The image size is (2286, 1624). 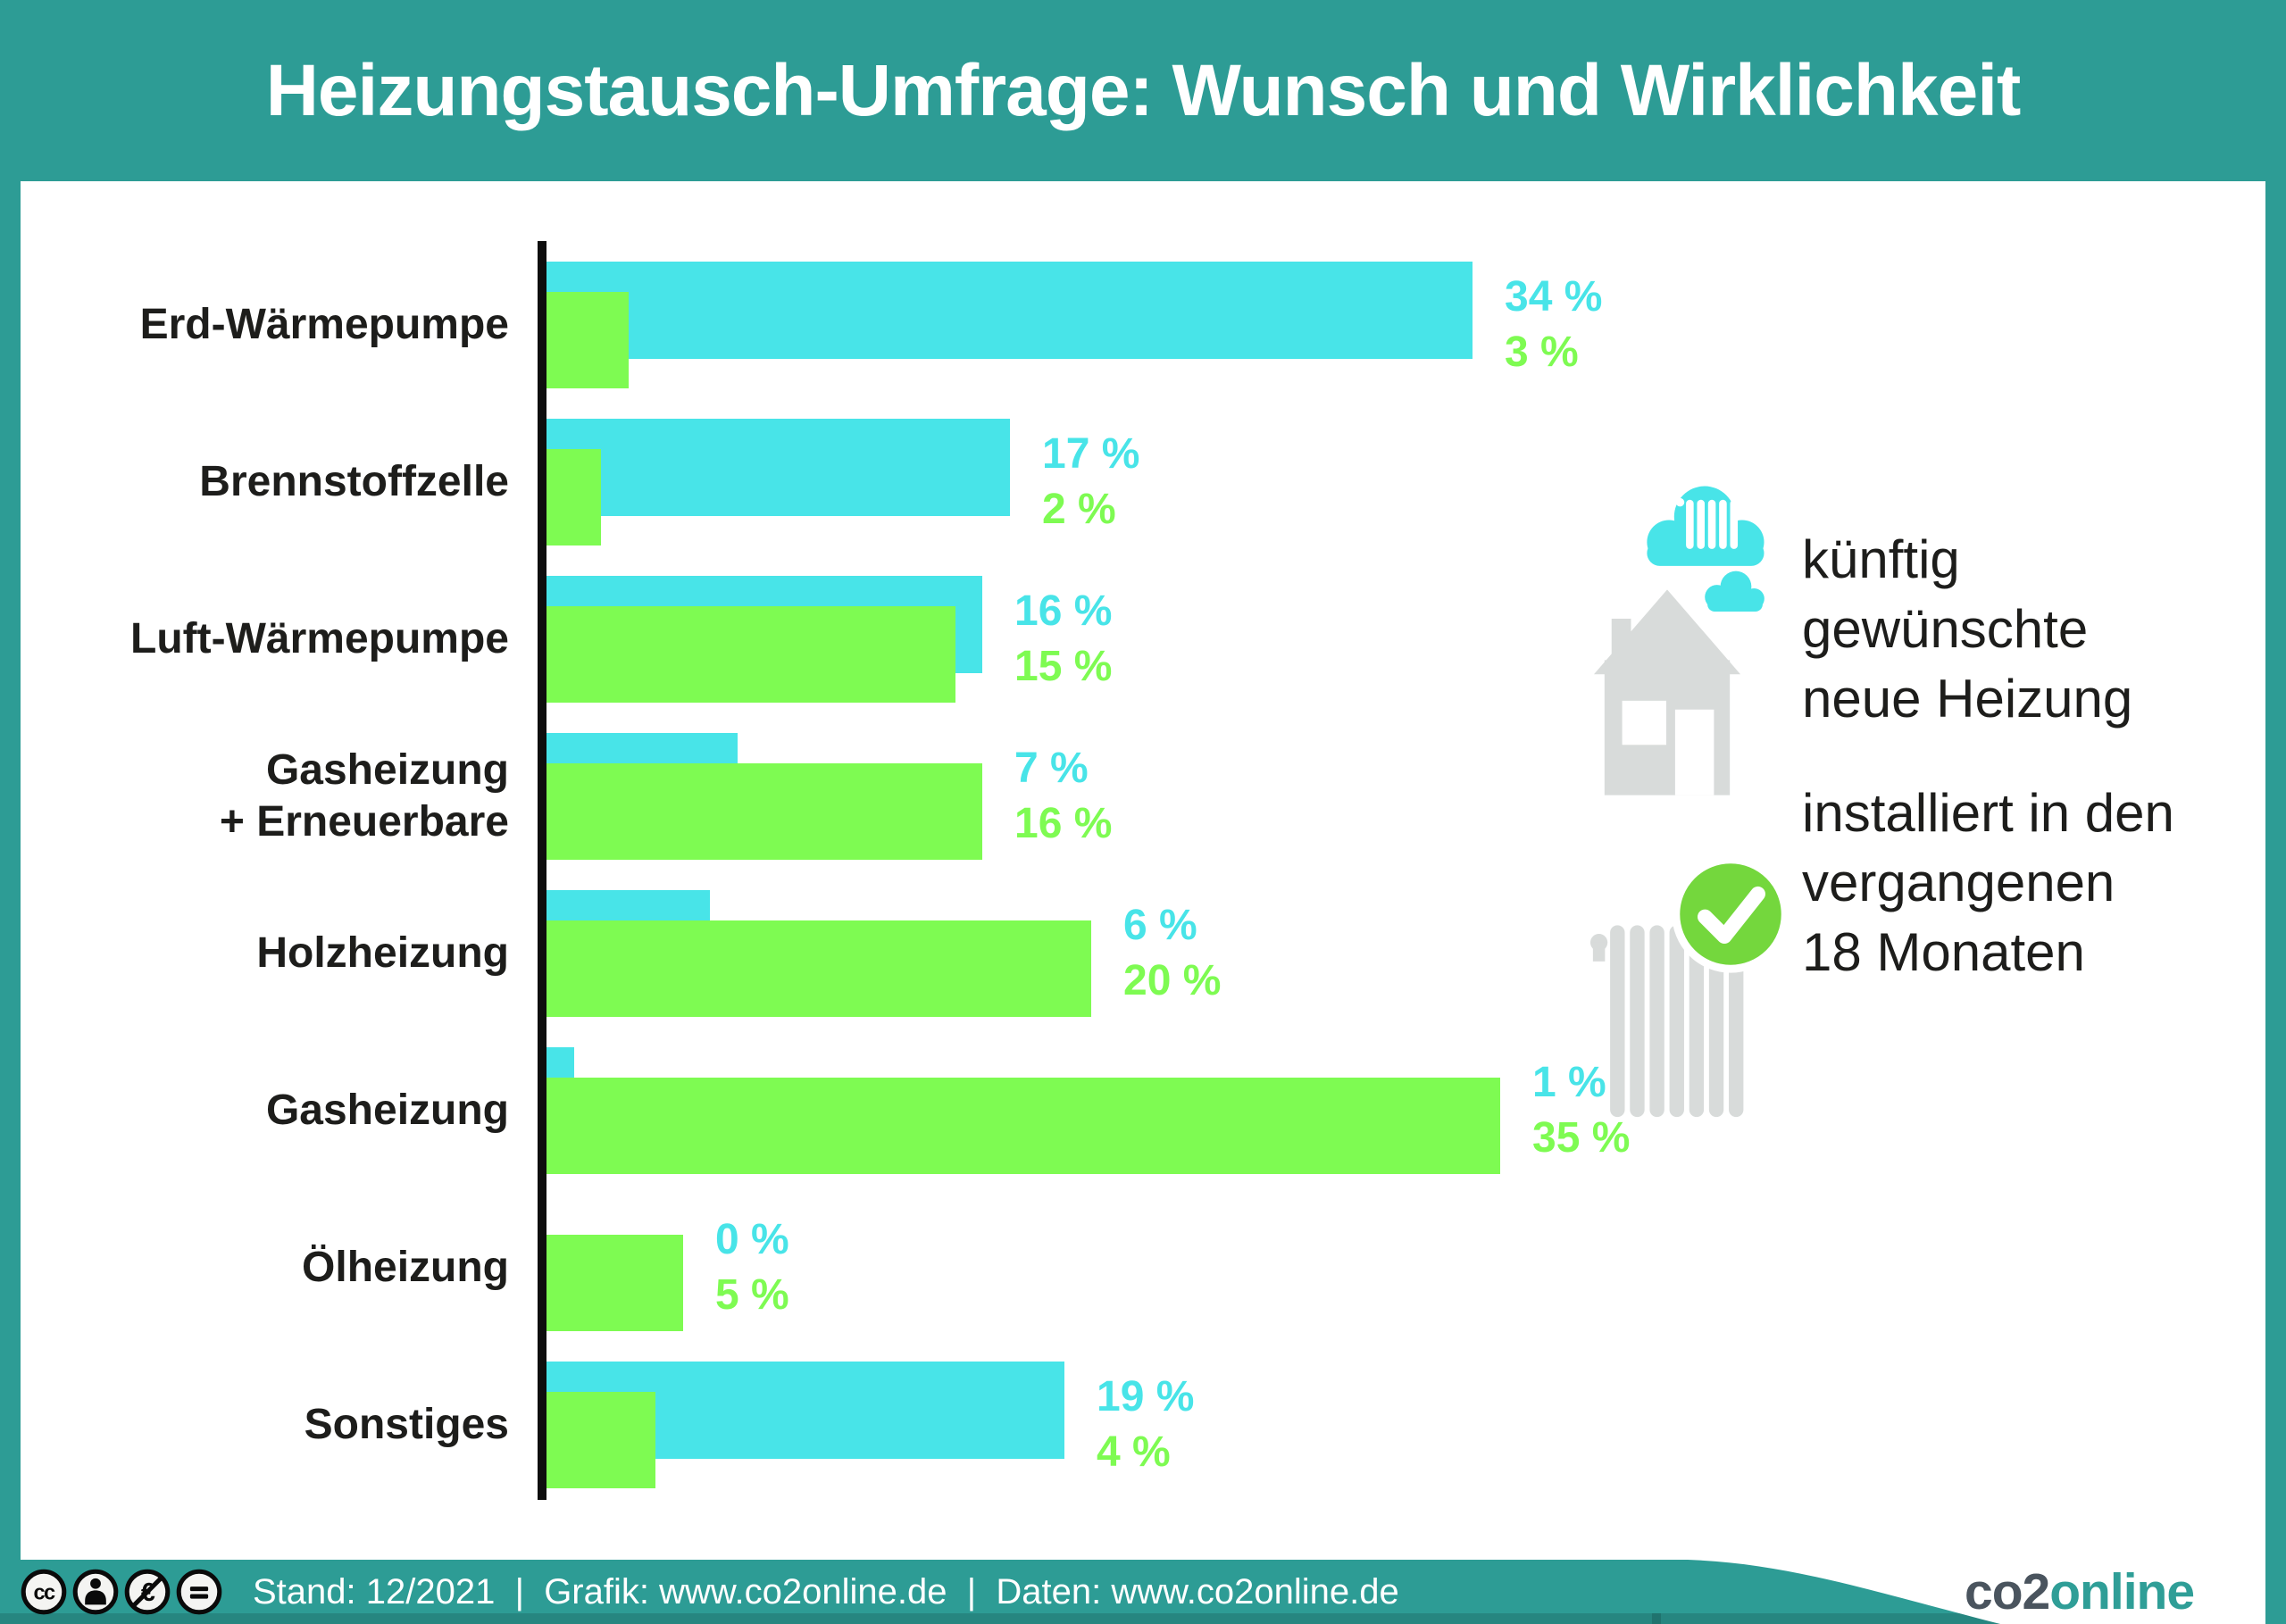 What do you see at coordinates (2122, 1591) in the screenshot?
I see `logo-online: online` at bounding box center [2122, 1591].